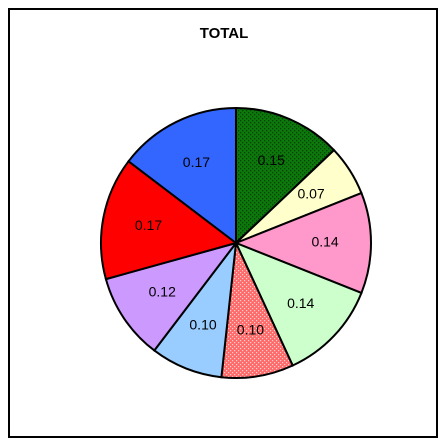  Describe the element at coordinates (202, 324) in the screenshot. I see `slice-label-6: 0.10` at that location.